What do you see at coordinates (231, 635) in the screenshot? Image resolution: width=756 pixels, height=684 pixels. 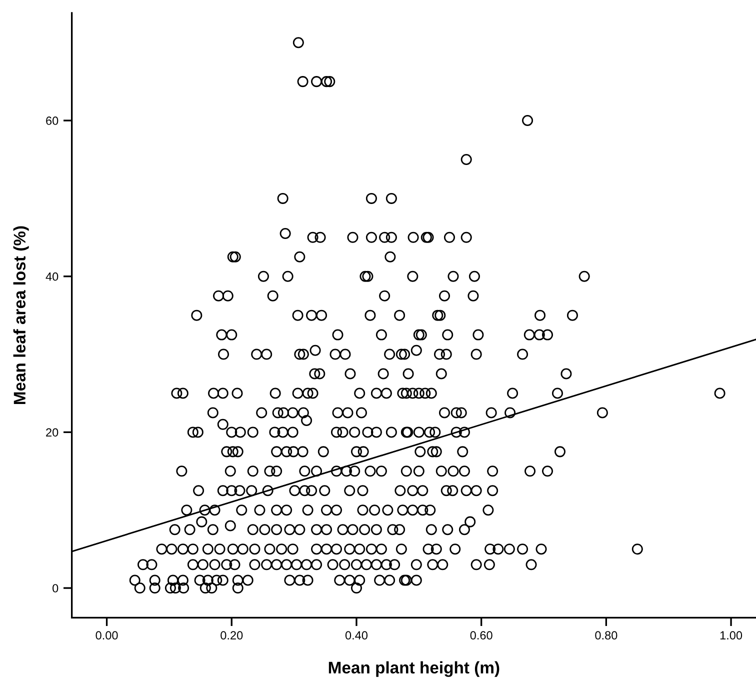 I see `x-tick-label: 0.20` at bounding box center [231, 635].